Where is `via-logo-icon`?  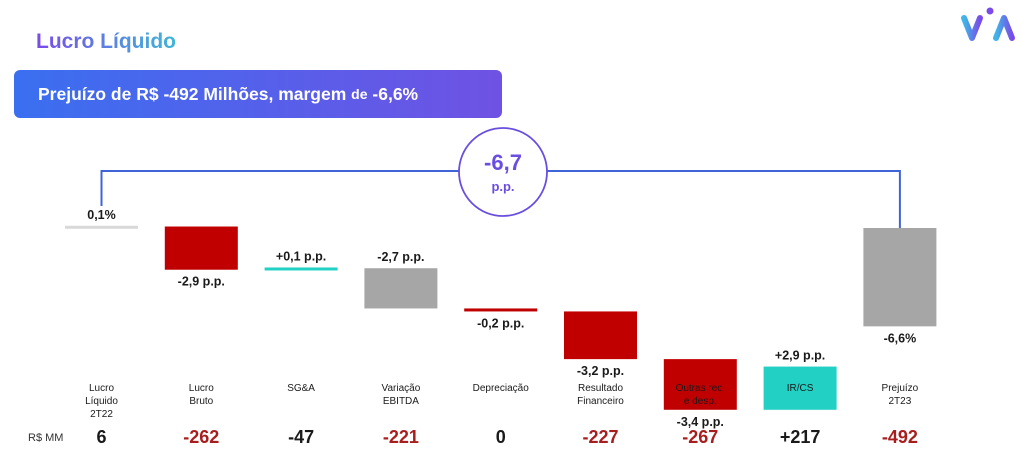 via-logo-icon is located at coordinates (988, 24).